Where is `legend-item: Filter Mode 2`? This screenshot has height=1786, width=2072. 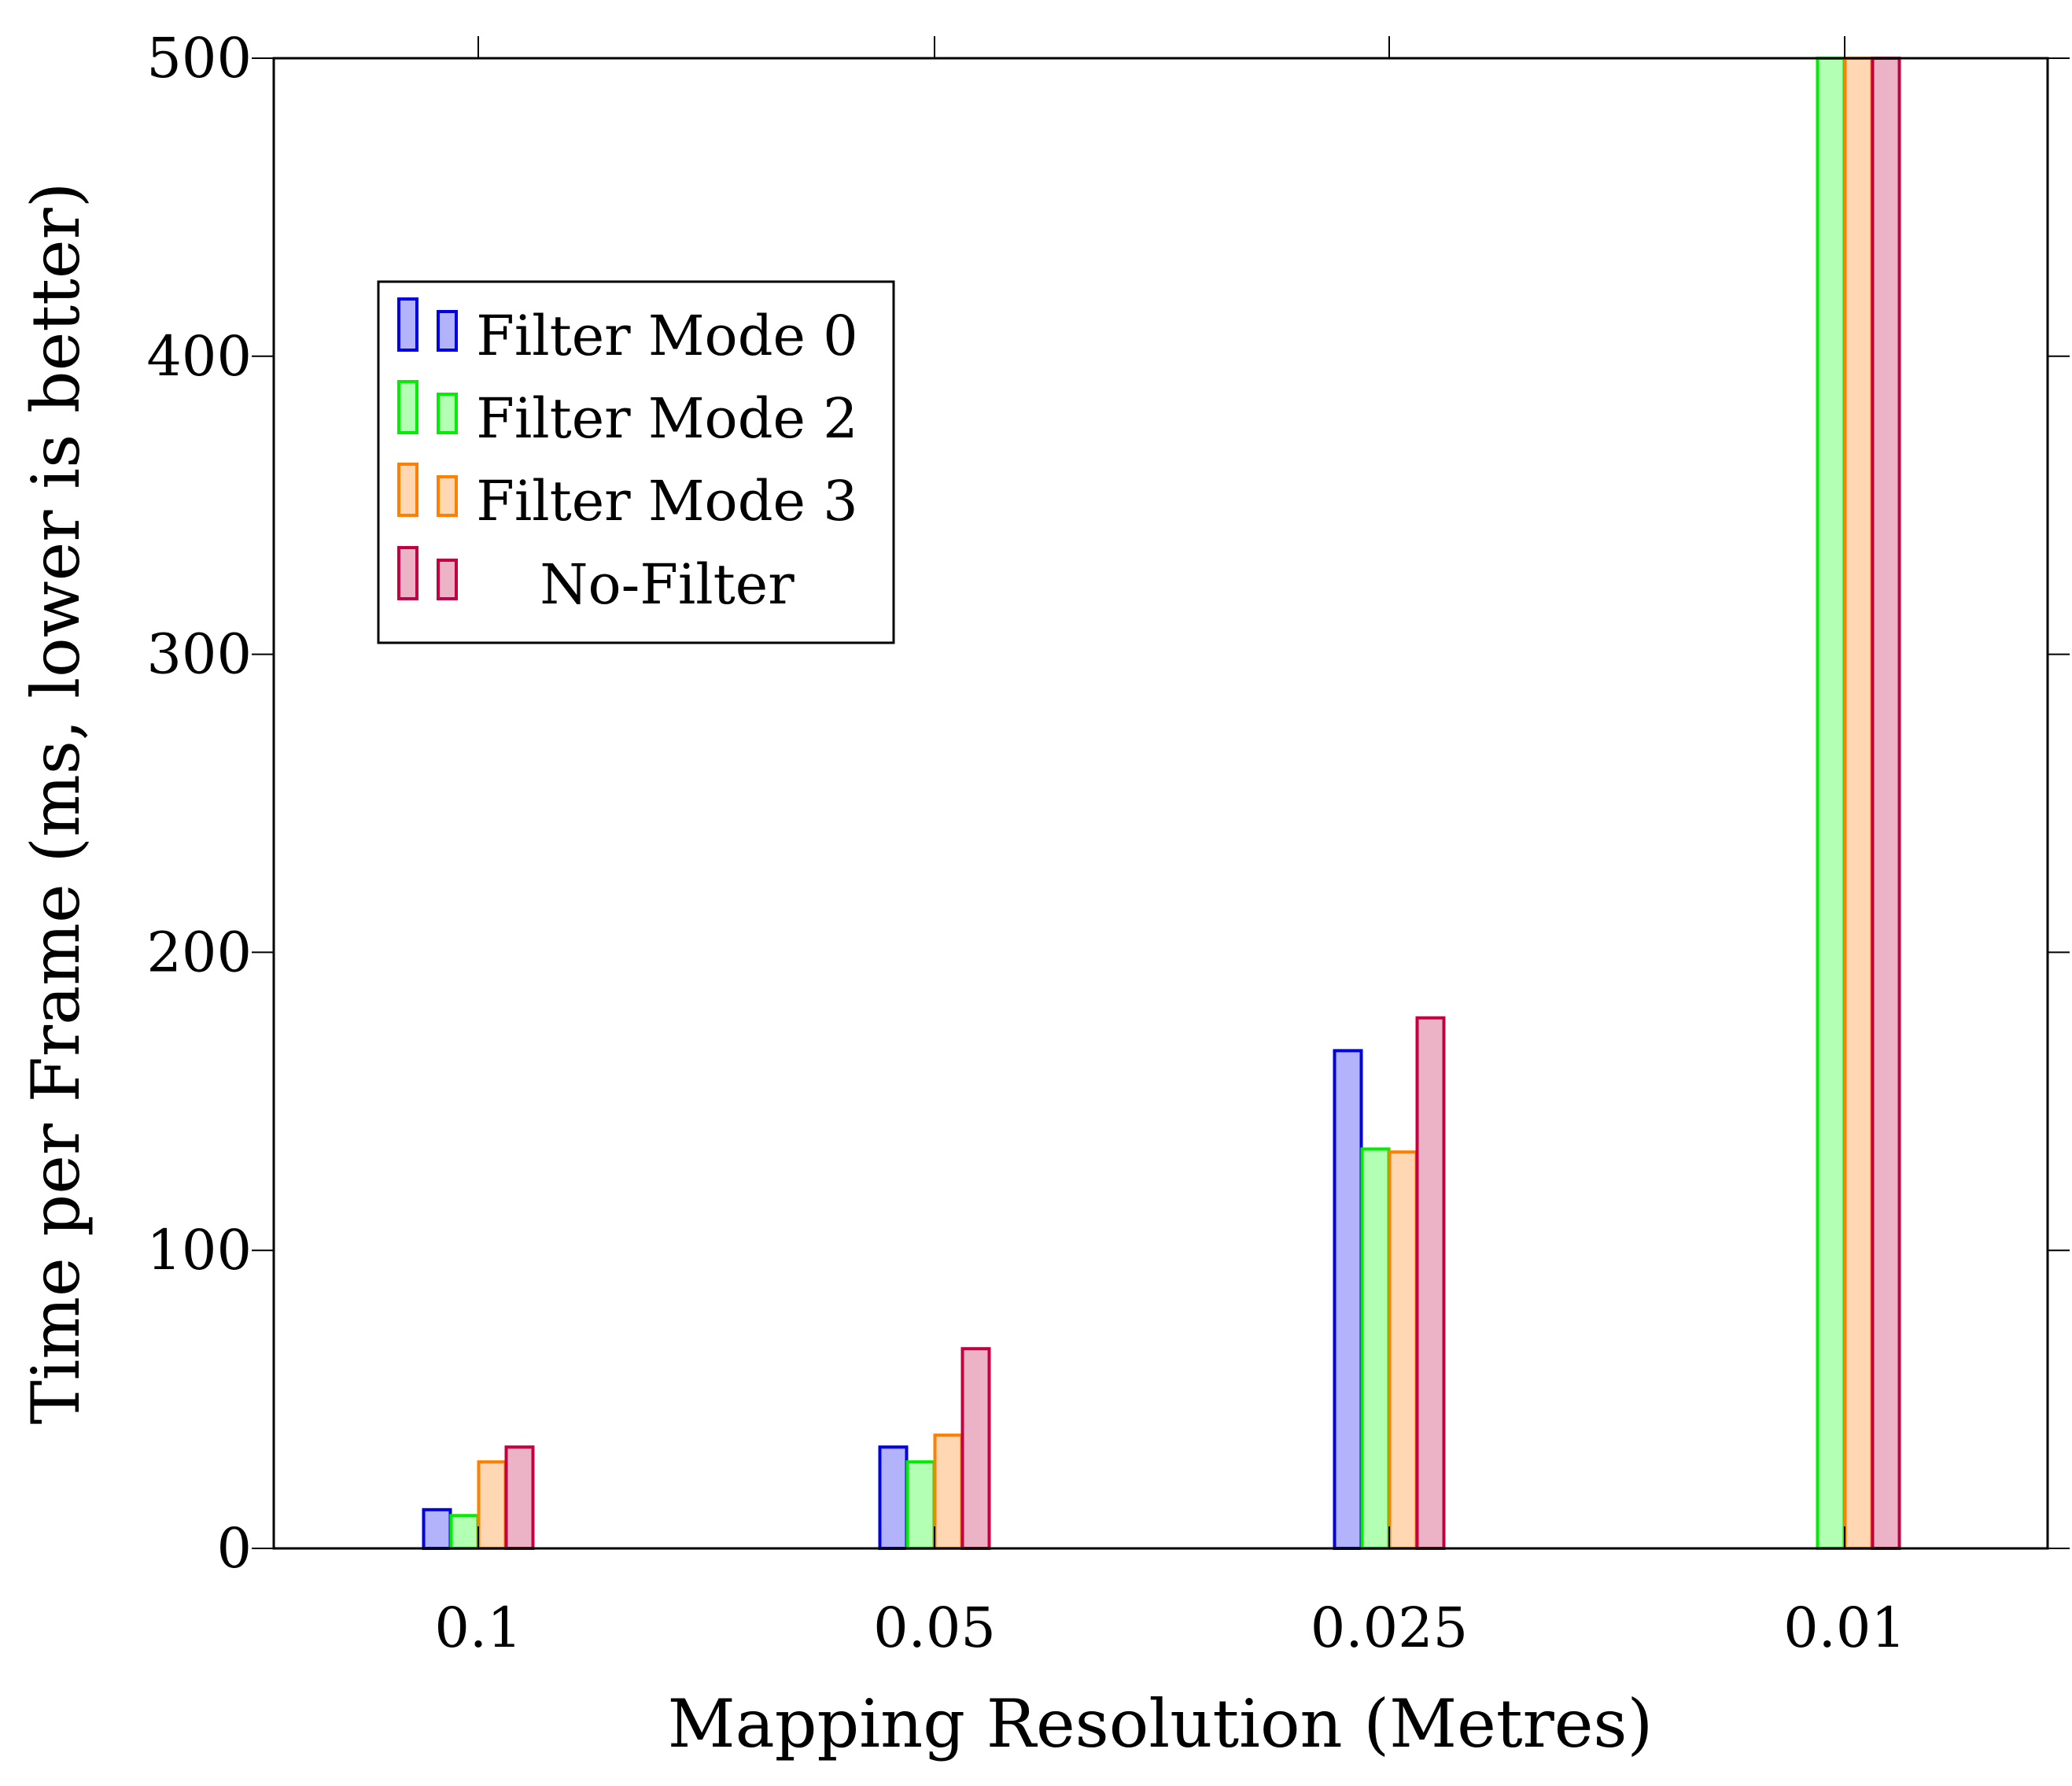
legend-item: Filter Mode 2 is located at coordinates (627, 415).